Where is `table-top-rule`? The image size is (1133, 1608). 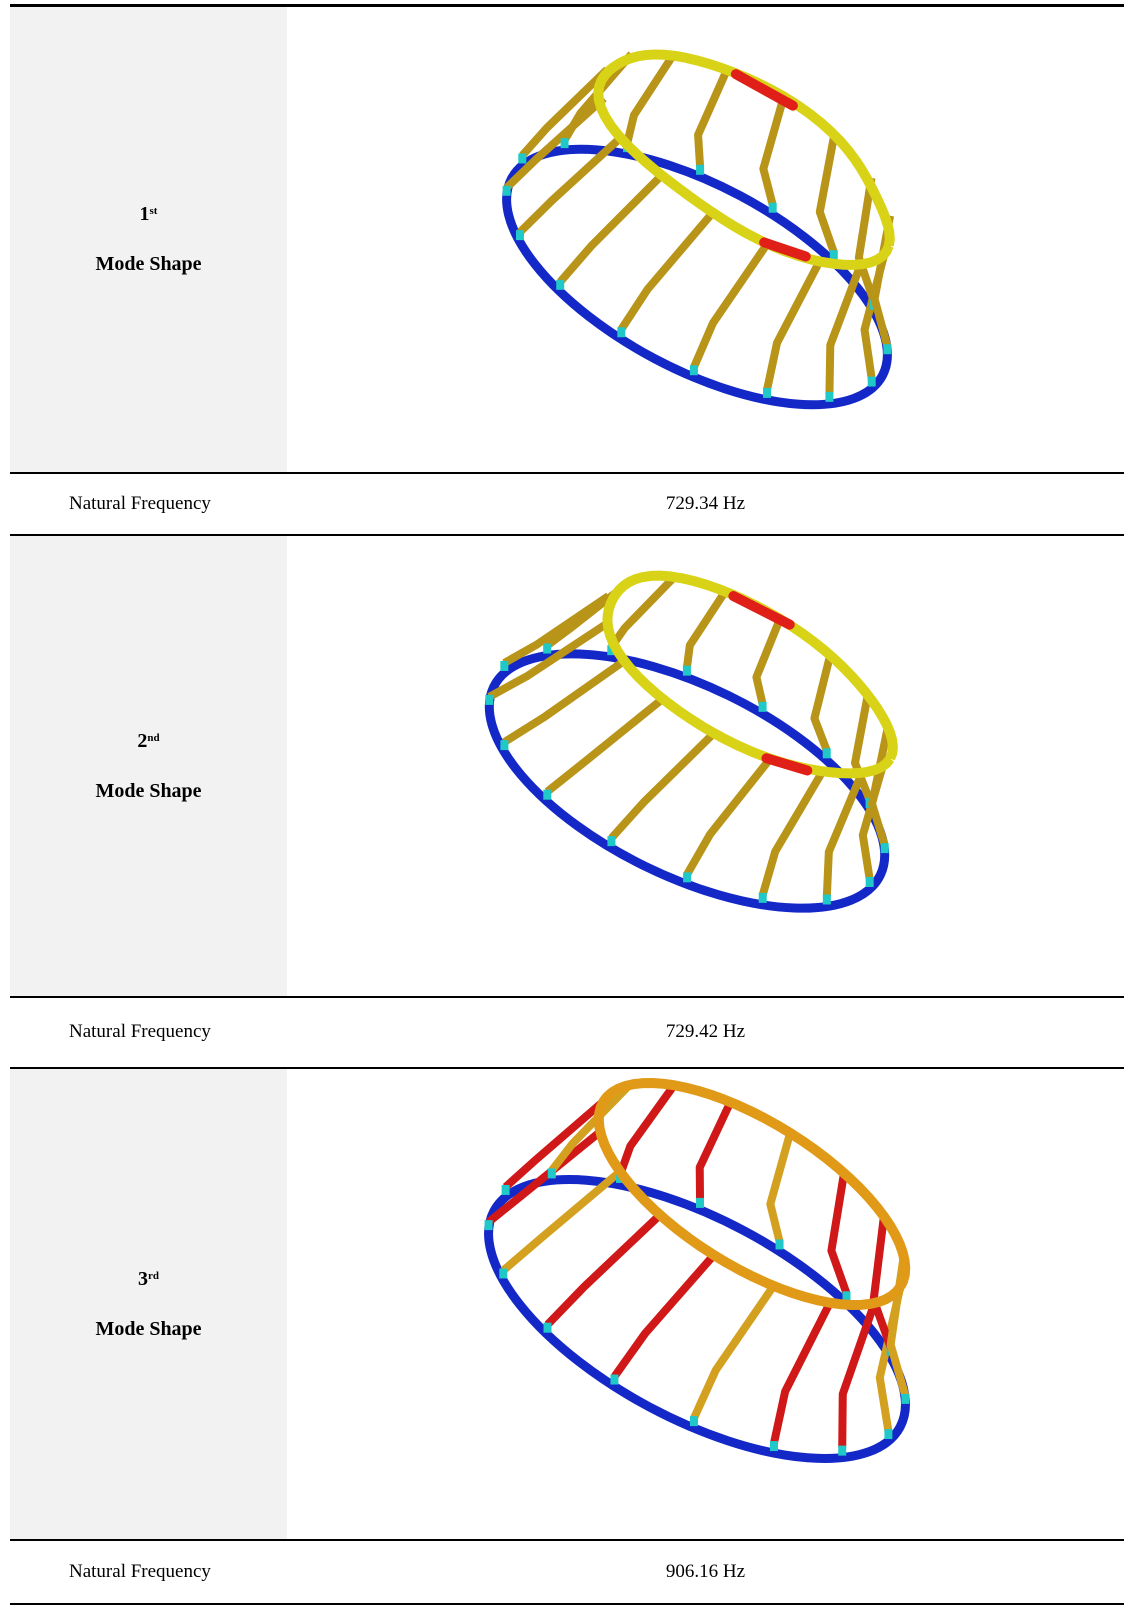
table-top-rule is located at coordinates (567, 5).